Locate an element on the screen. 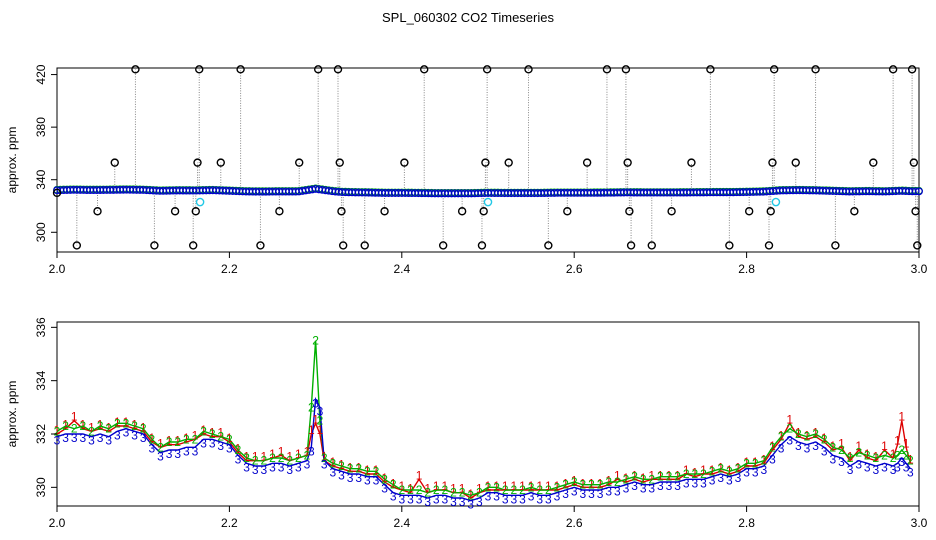 Image resolution: width=936 pixels, height=540 pixels. bottom-panel-x-tick-label: 2.4 is located at coordinates (401, 523).